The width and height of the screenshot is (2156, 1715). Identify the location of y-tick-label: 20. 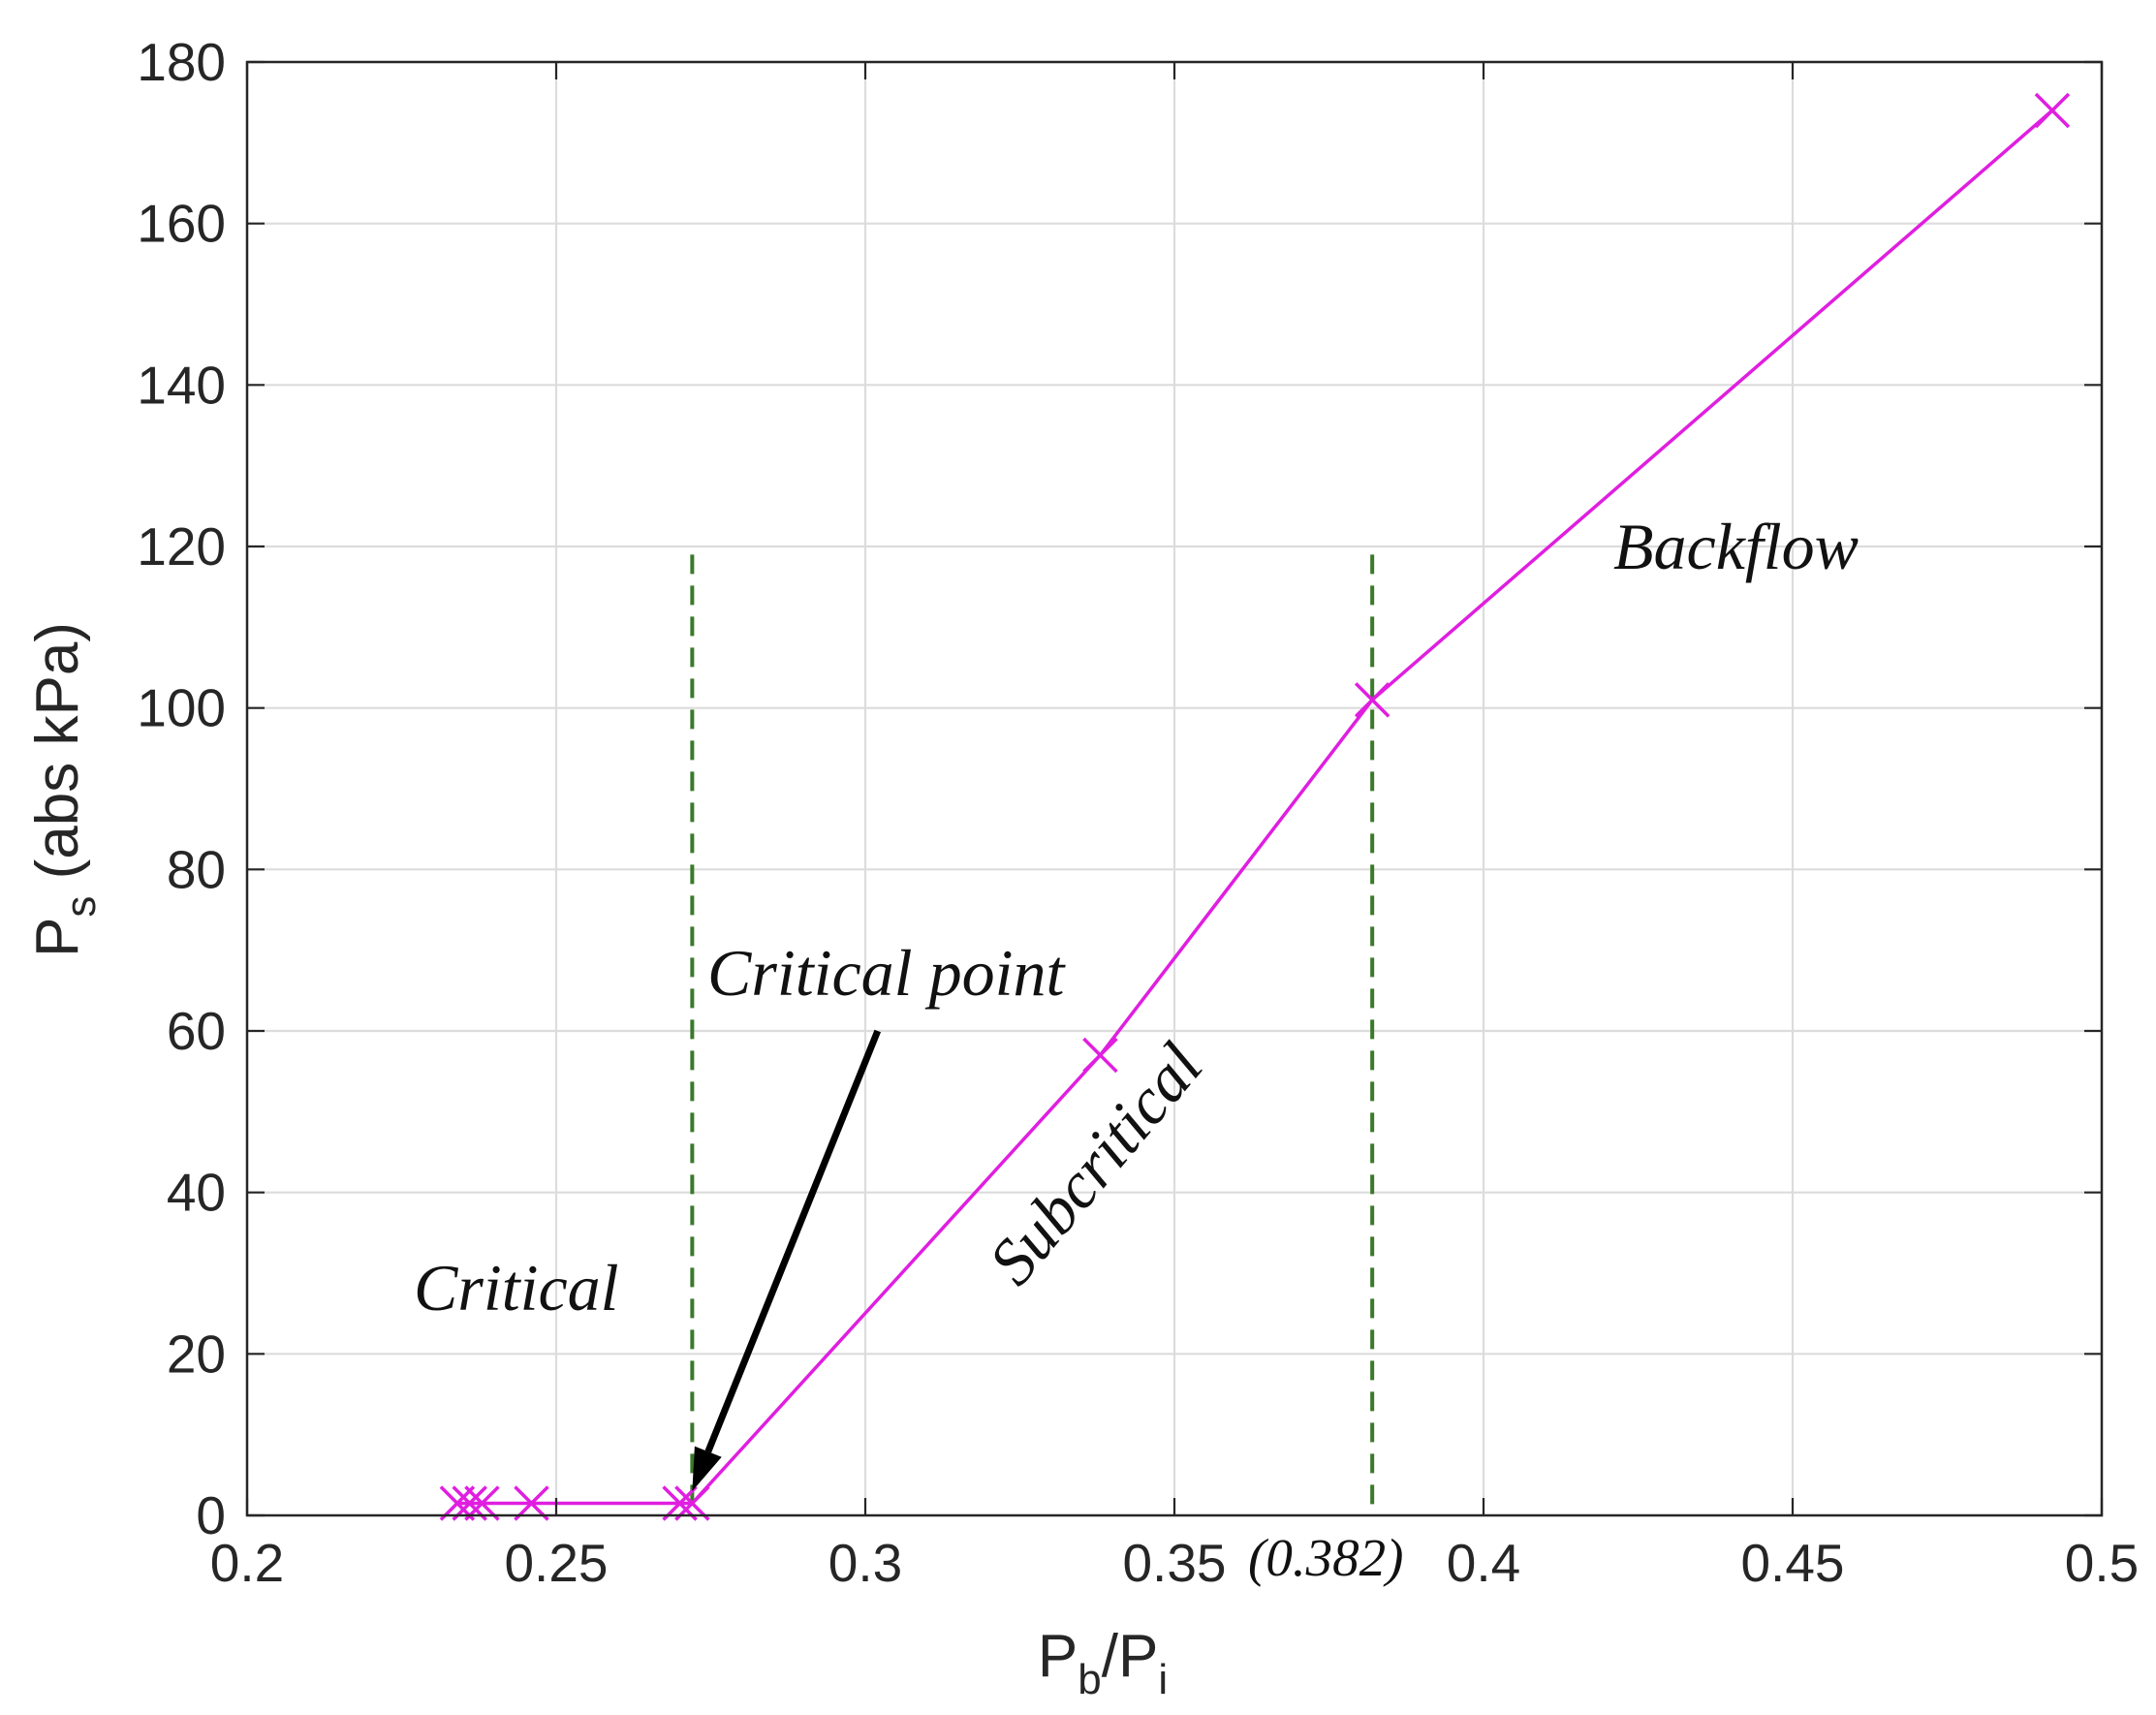
(196, 1354).